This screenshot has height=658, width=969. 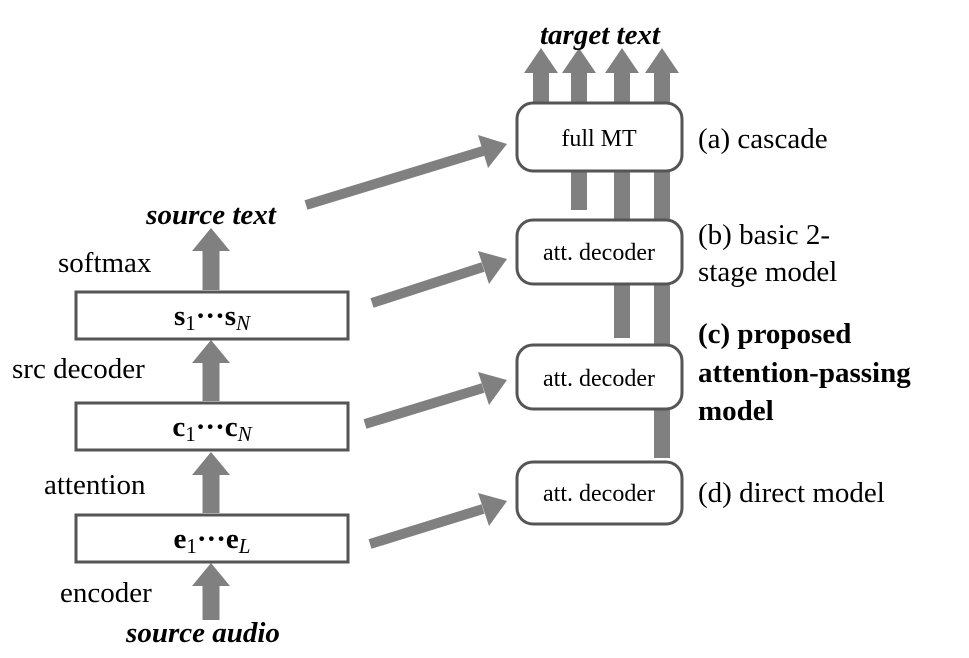 I want to click on context-vectors-box, so click(x=212, y=426).